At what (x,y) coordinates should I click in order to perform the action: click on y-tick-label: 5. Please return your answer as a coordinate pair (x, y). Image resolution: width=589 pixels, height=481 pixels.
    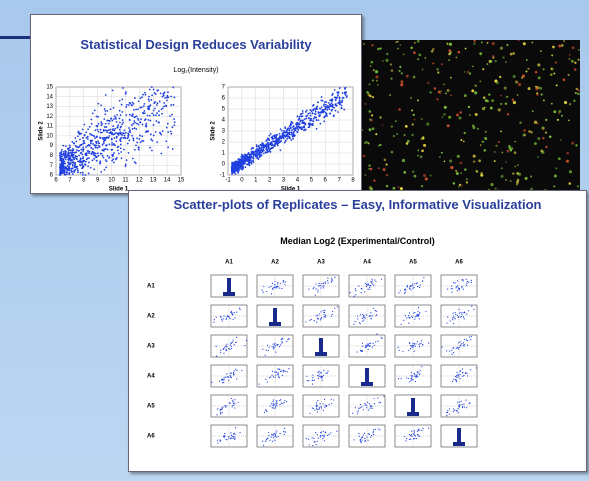
    Looking at the image, I should click on (224, 110).